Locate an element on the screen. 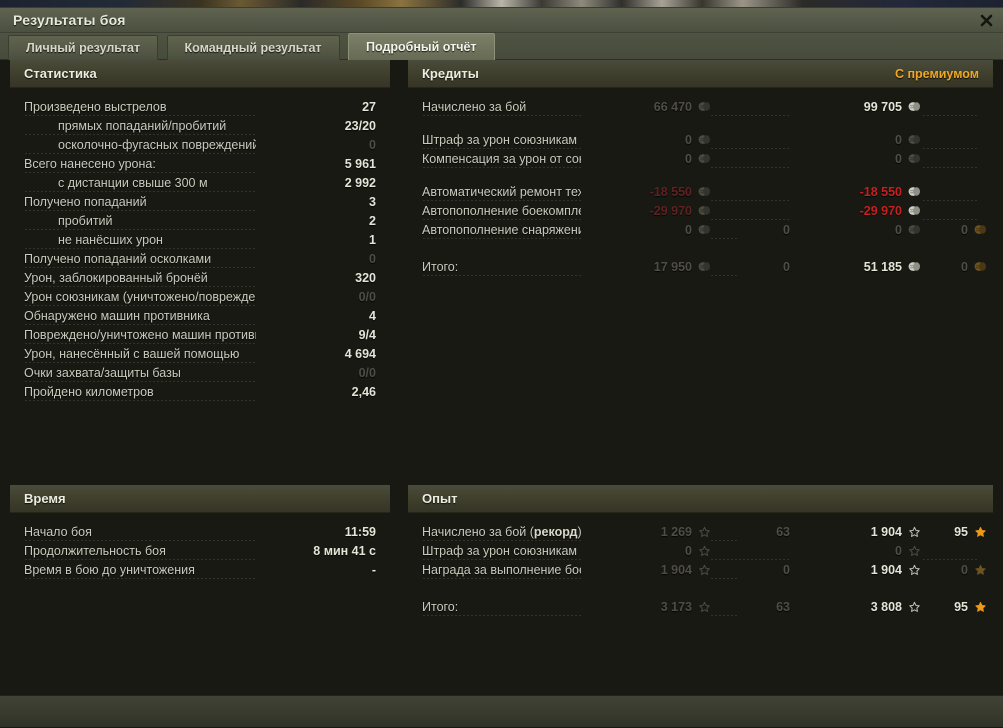 The image size is (1003, 728). value-number: 1 269 is located at coordinates (676, 532).